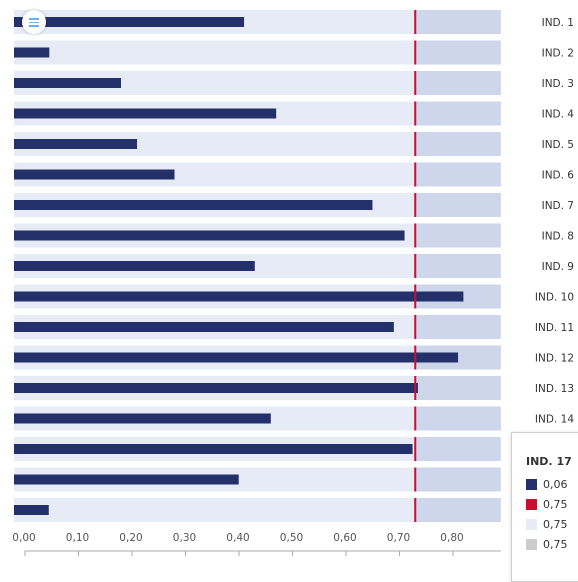 The image size is (578, 582). Describe the element at coordinates (558, 145) in the screenshot. I see `category-label: IND. 5` at that location.